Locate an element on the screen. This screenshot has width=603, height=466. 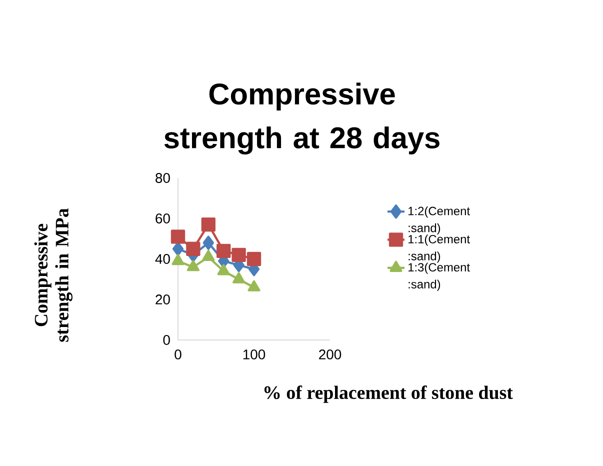
x-axis-title: % of replacement of stone dust is located at coordinates (388, 394).